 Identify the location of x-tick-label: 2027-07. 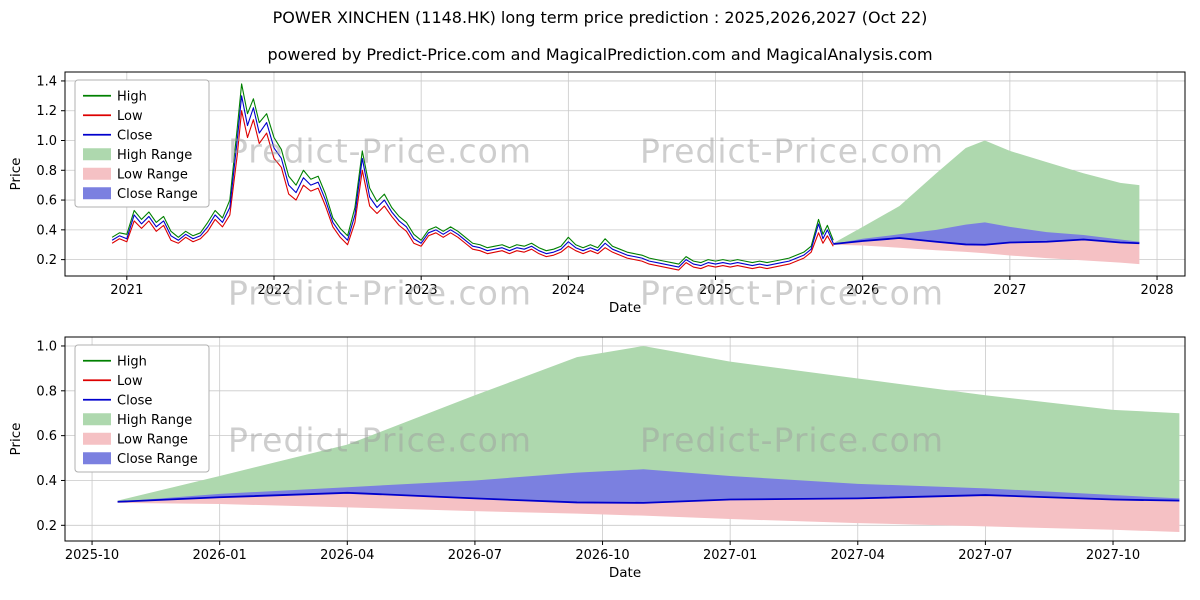
(985, 555).